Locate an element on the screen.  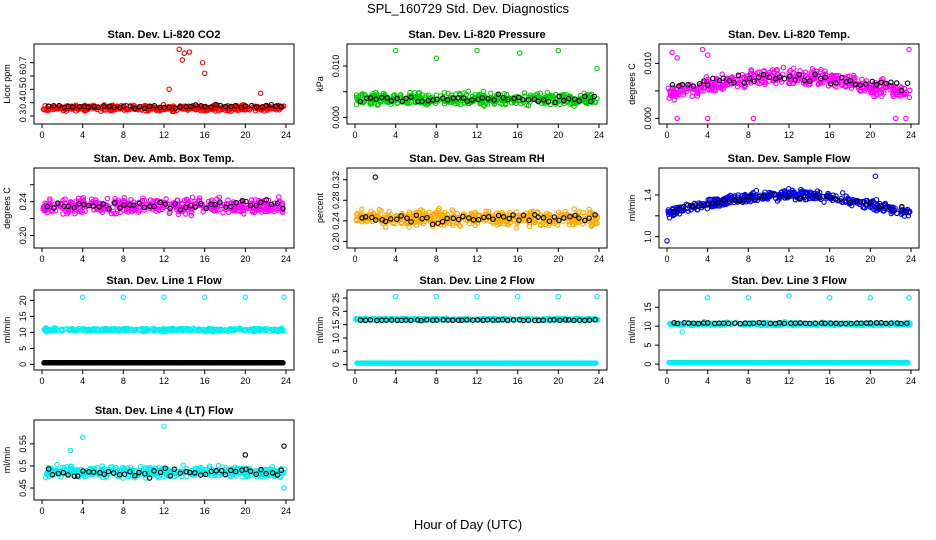
y-tick-label: 0.010 is located at coordinates (648, 63).